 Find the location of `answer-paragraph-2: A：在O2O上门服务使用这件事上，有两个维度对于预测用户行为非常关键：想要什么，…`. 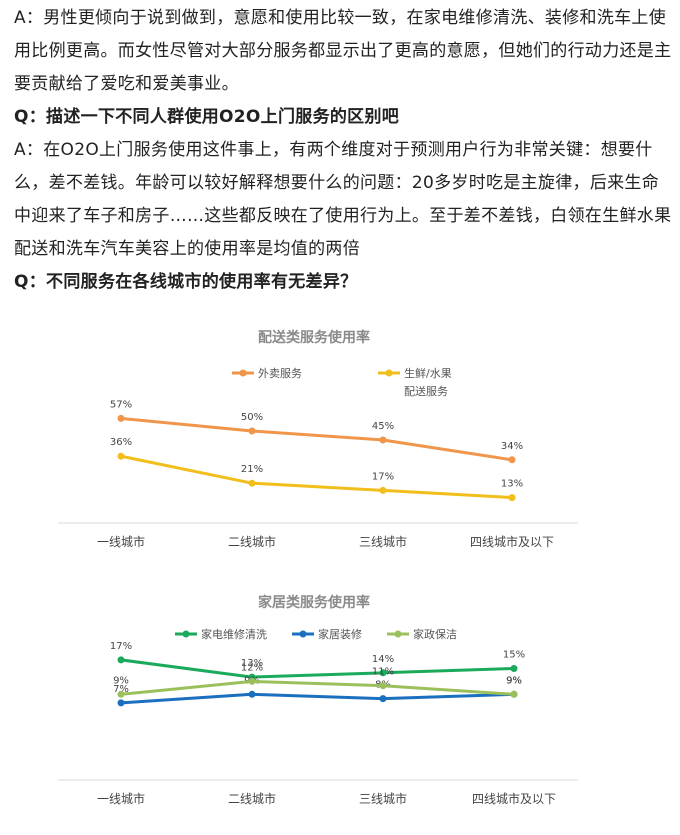

answer-paragraph-2: A：在O2O上门服务使用这件事上，有两个维度对于预测用户行为非常关键：想要什么，… is located at coordinates (343, 199).